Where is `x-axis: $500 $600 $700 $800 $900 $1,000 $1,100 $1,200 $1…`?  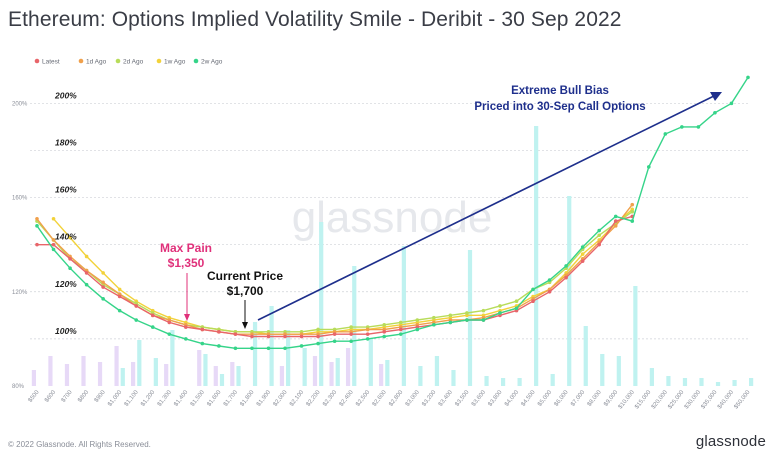
x-axis: $500 $600 $700 $800 $900 $1,000 $1,100 $1,200 $1… is located at coordinates (390, 399).